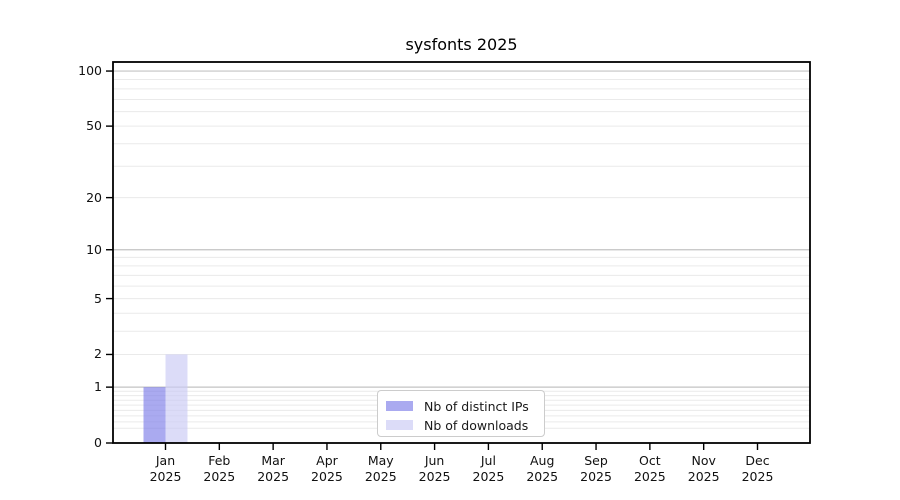 The image size is (900, 500). Describe the element at coordinates (98, 442) in the screenshot. I see `y-tick-label: 0` at that location.